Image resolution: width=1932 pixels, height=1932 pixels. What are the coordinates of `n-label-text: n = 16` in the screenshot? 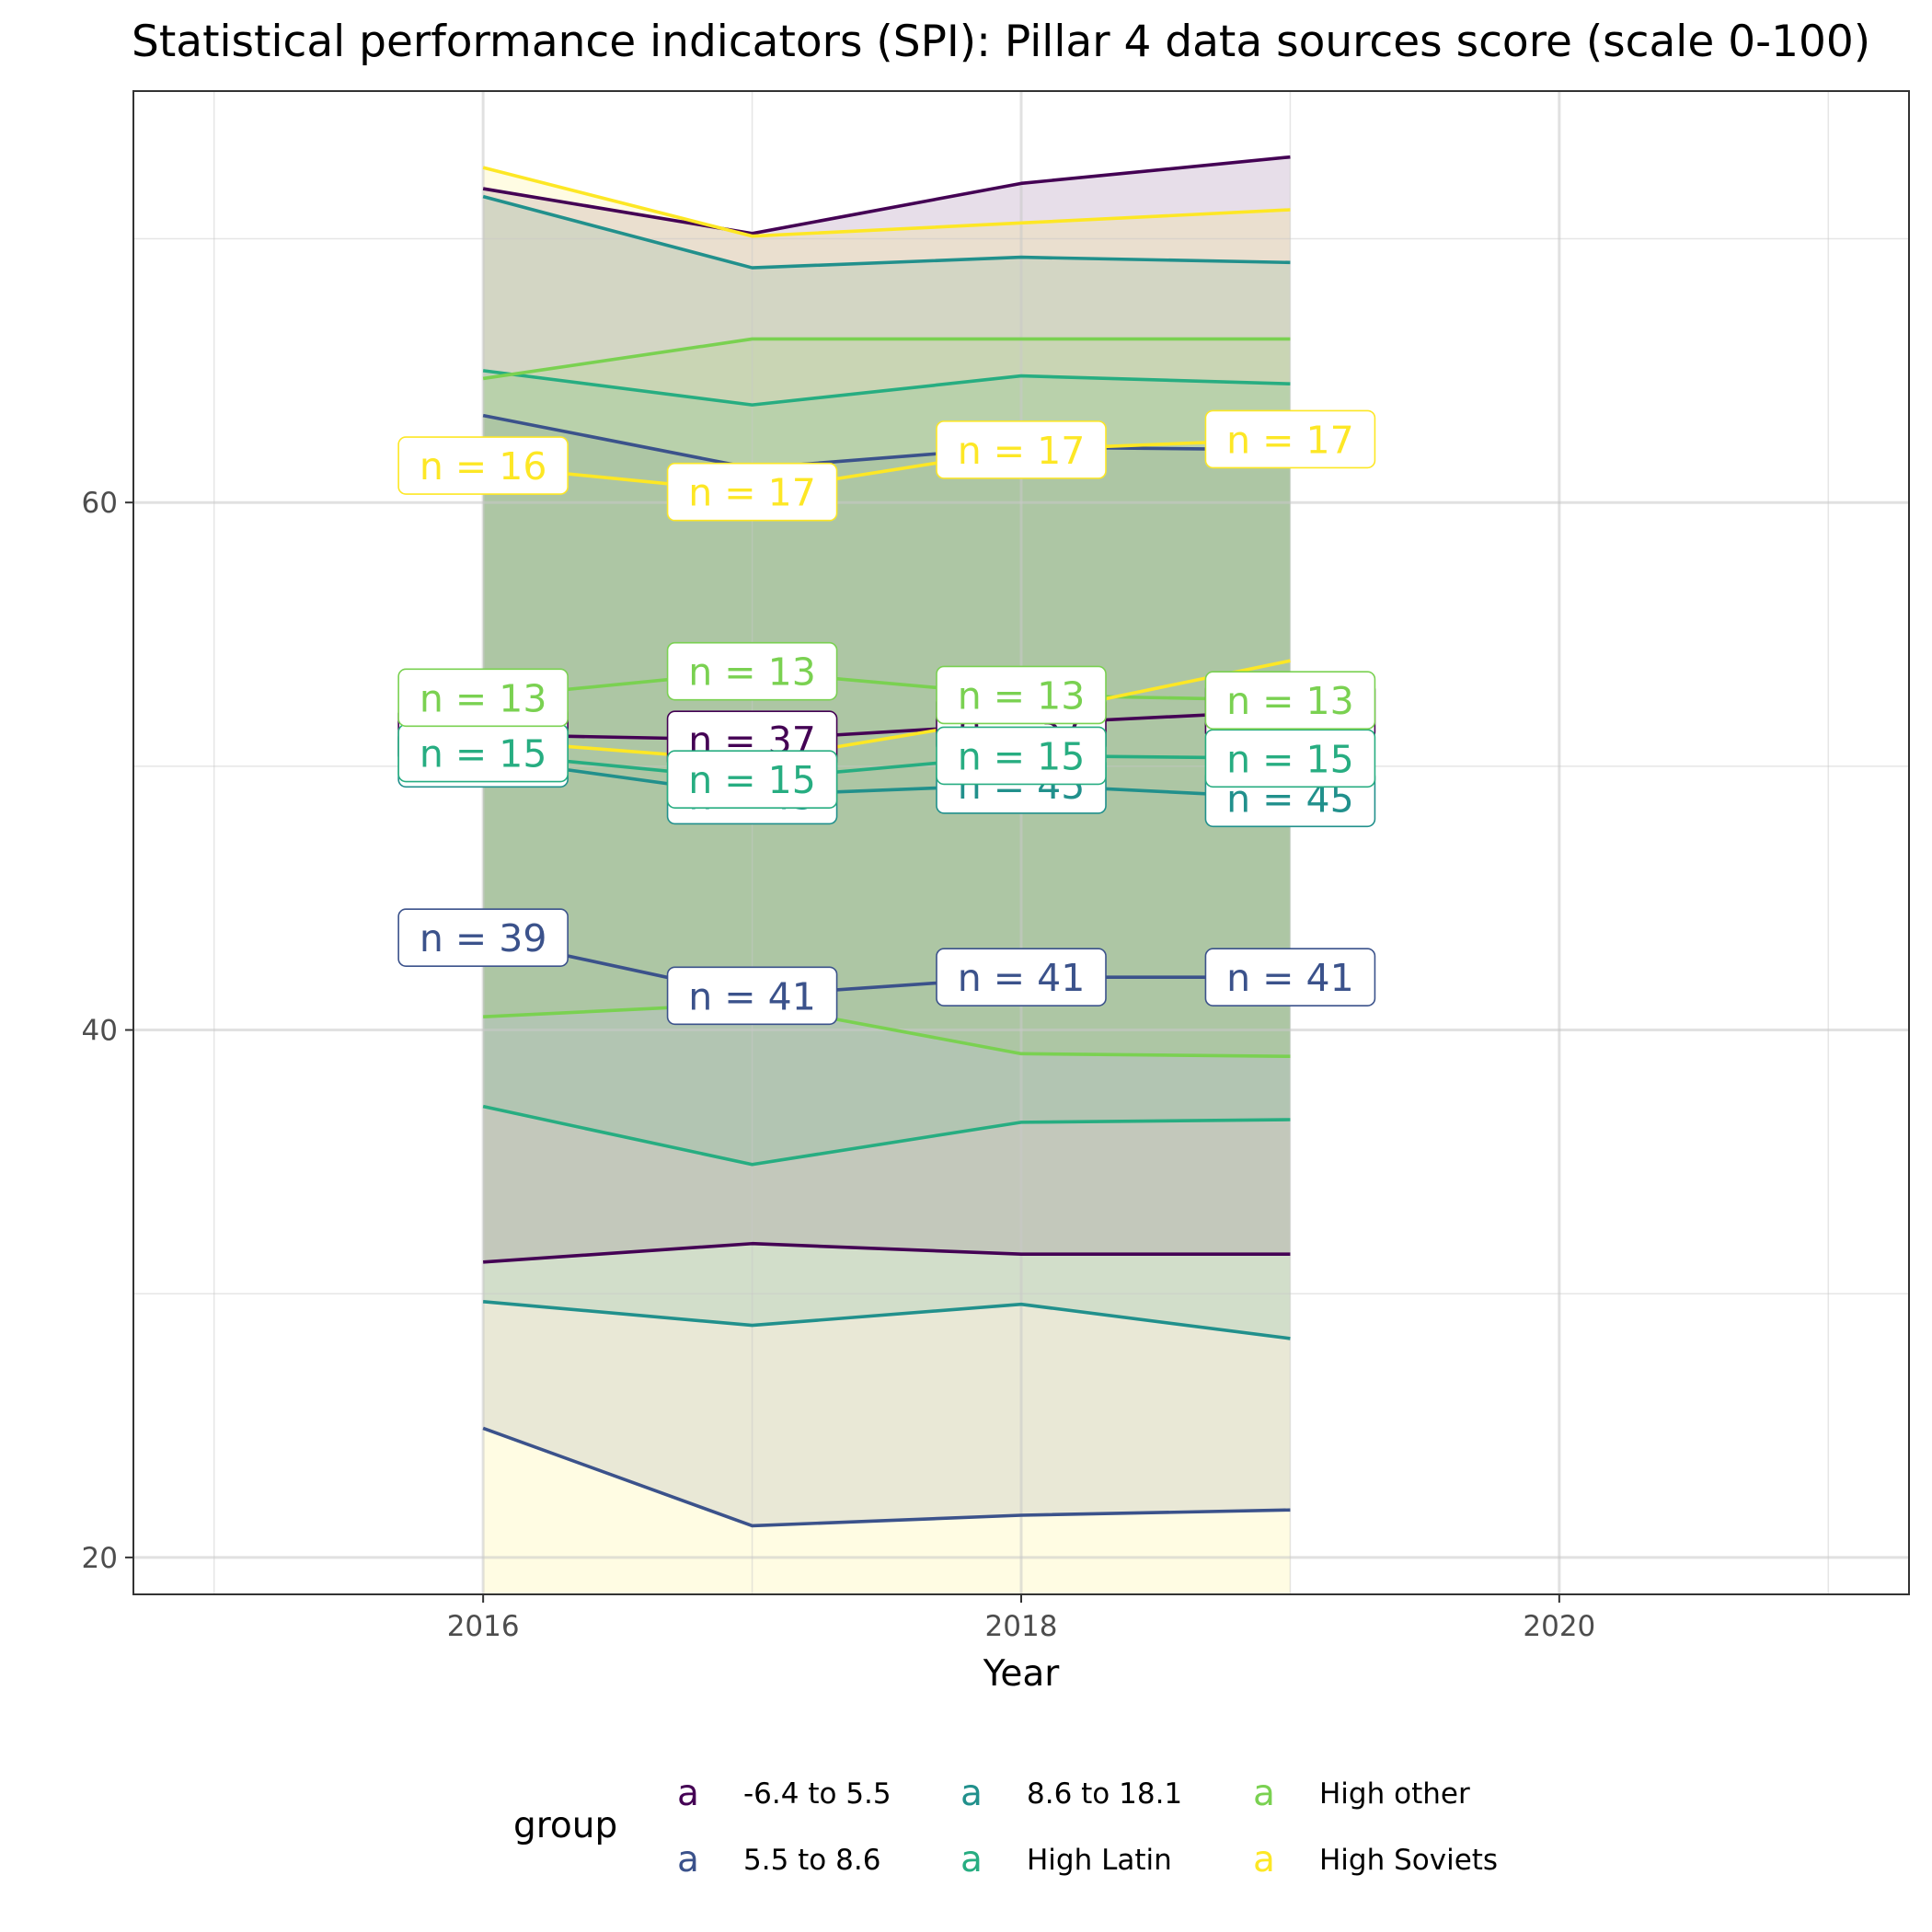 It's located at (483, 466).